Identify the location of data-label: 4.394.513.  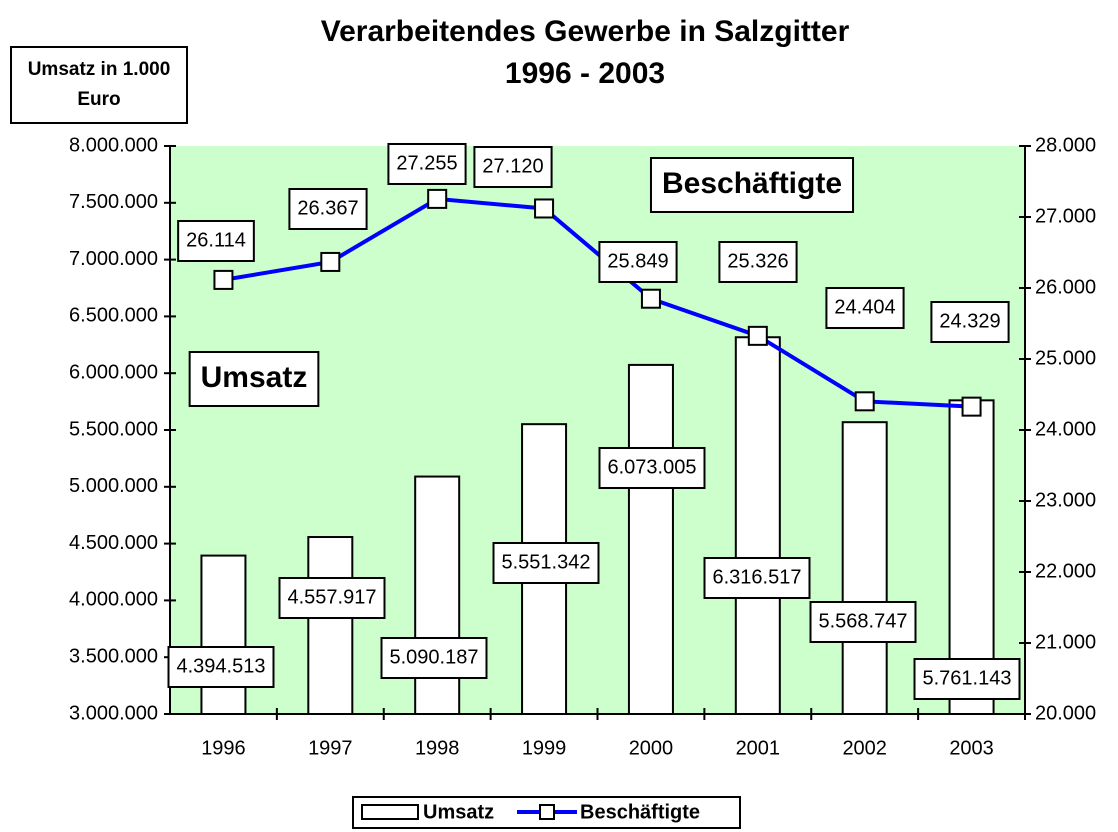
(221, 666).